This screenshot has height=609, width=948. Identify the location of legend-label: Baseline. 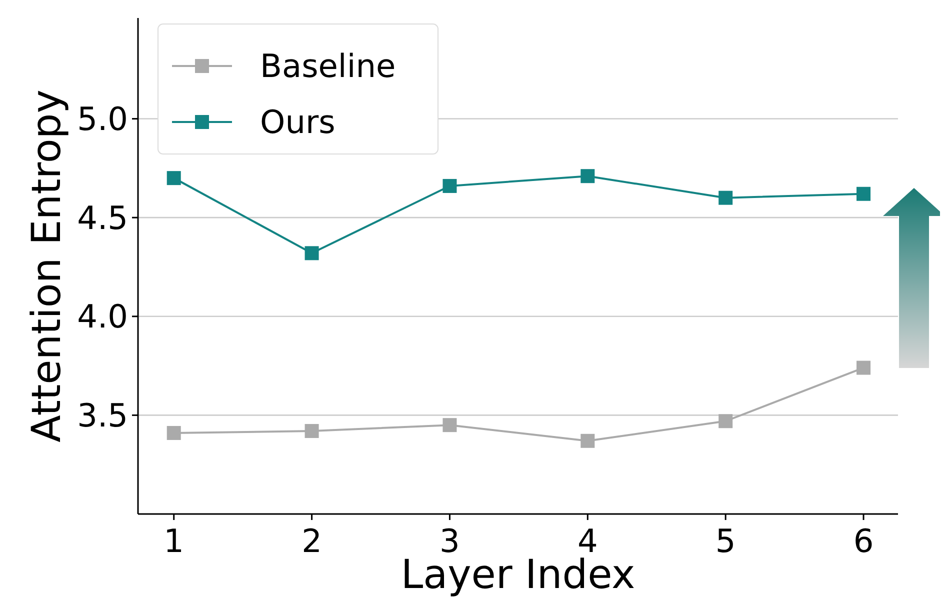
(328, 66).